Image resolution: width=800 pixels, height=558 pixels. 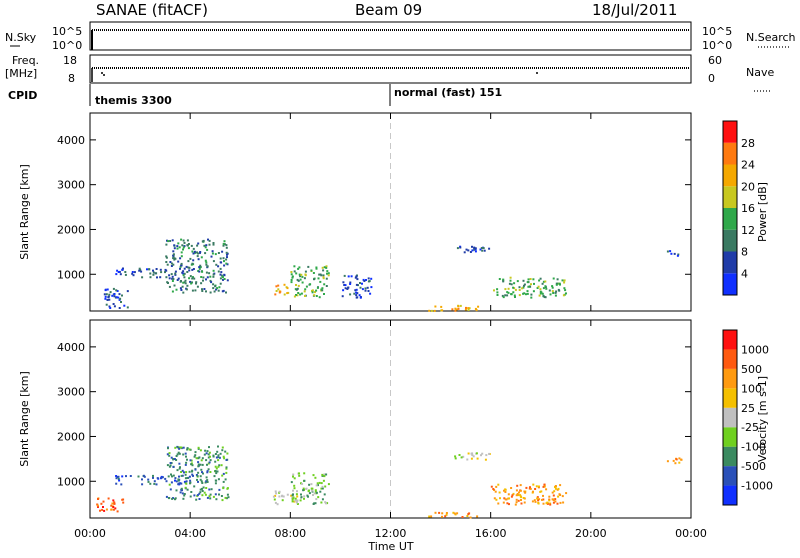 What do you see at coordinates (190, 533) in the screenshot?
I see `x-tick-label: 04:00` at bounding box center [190, 533].